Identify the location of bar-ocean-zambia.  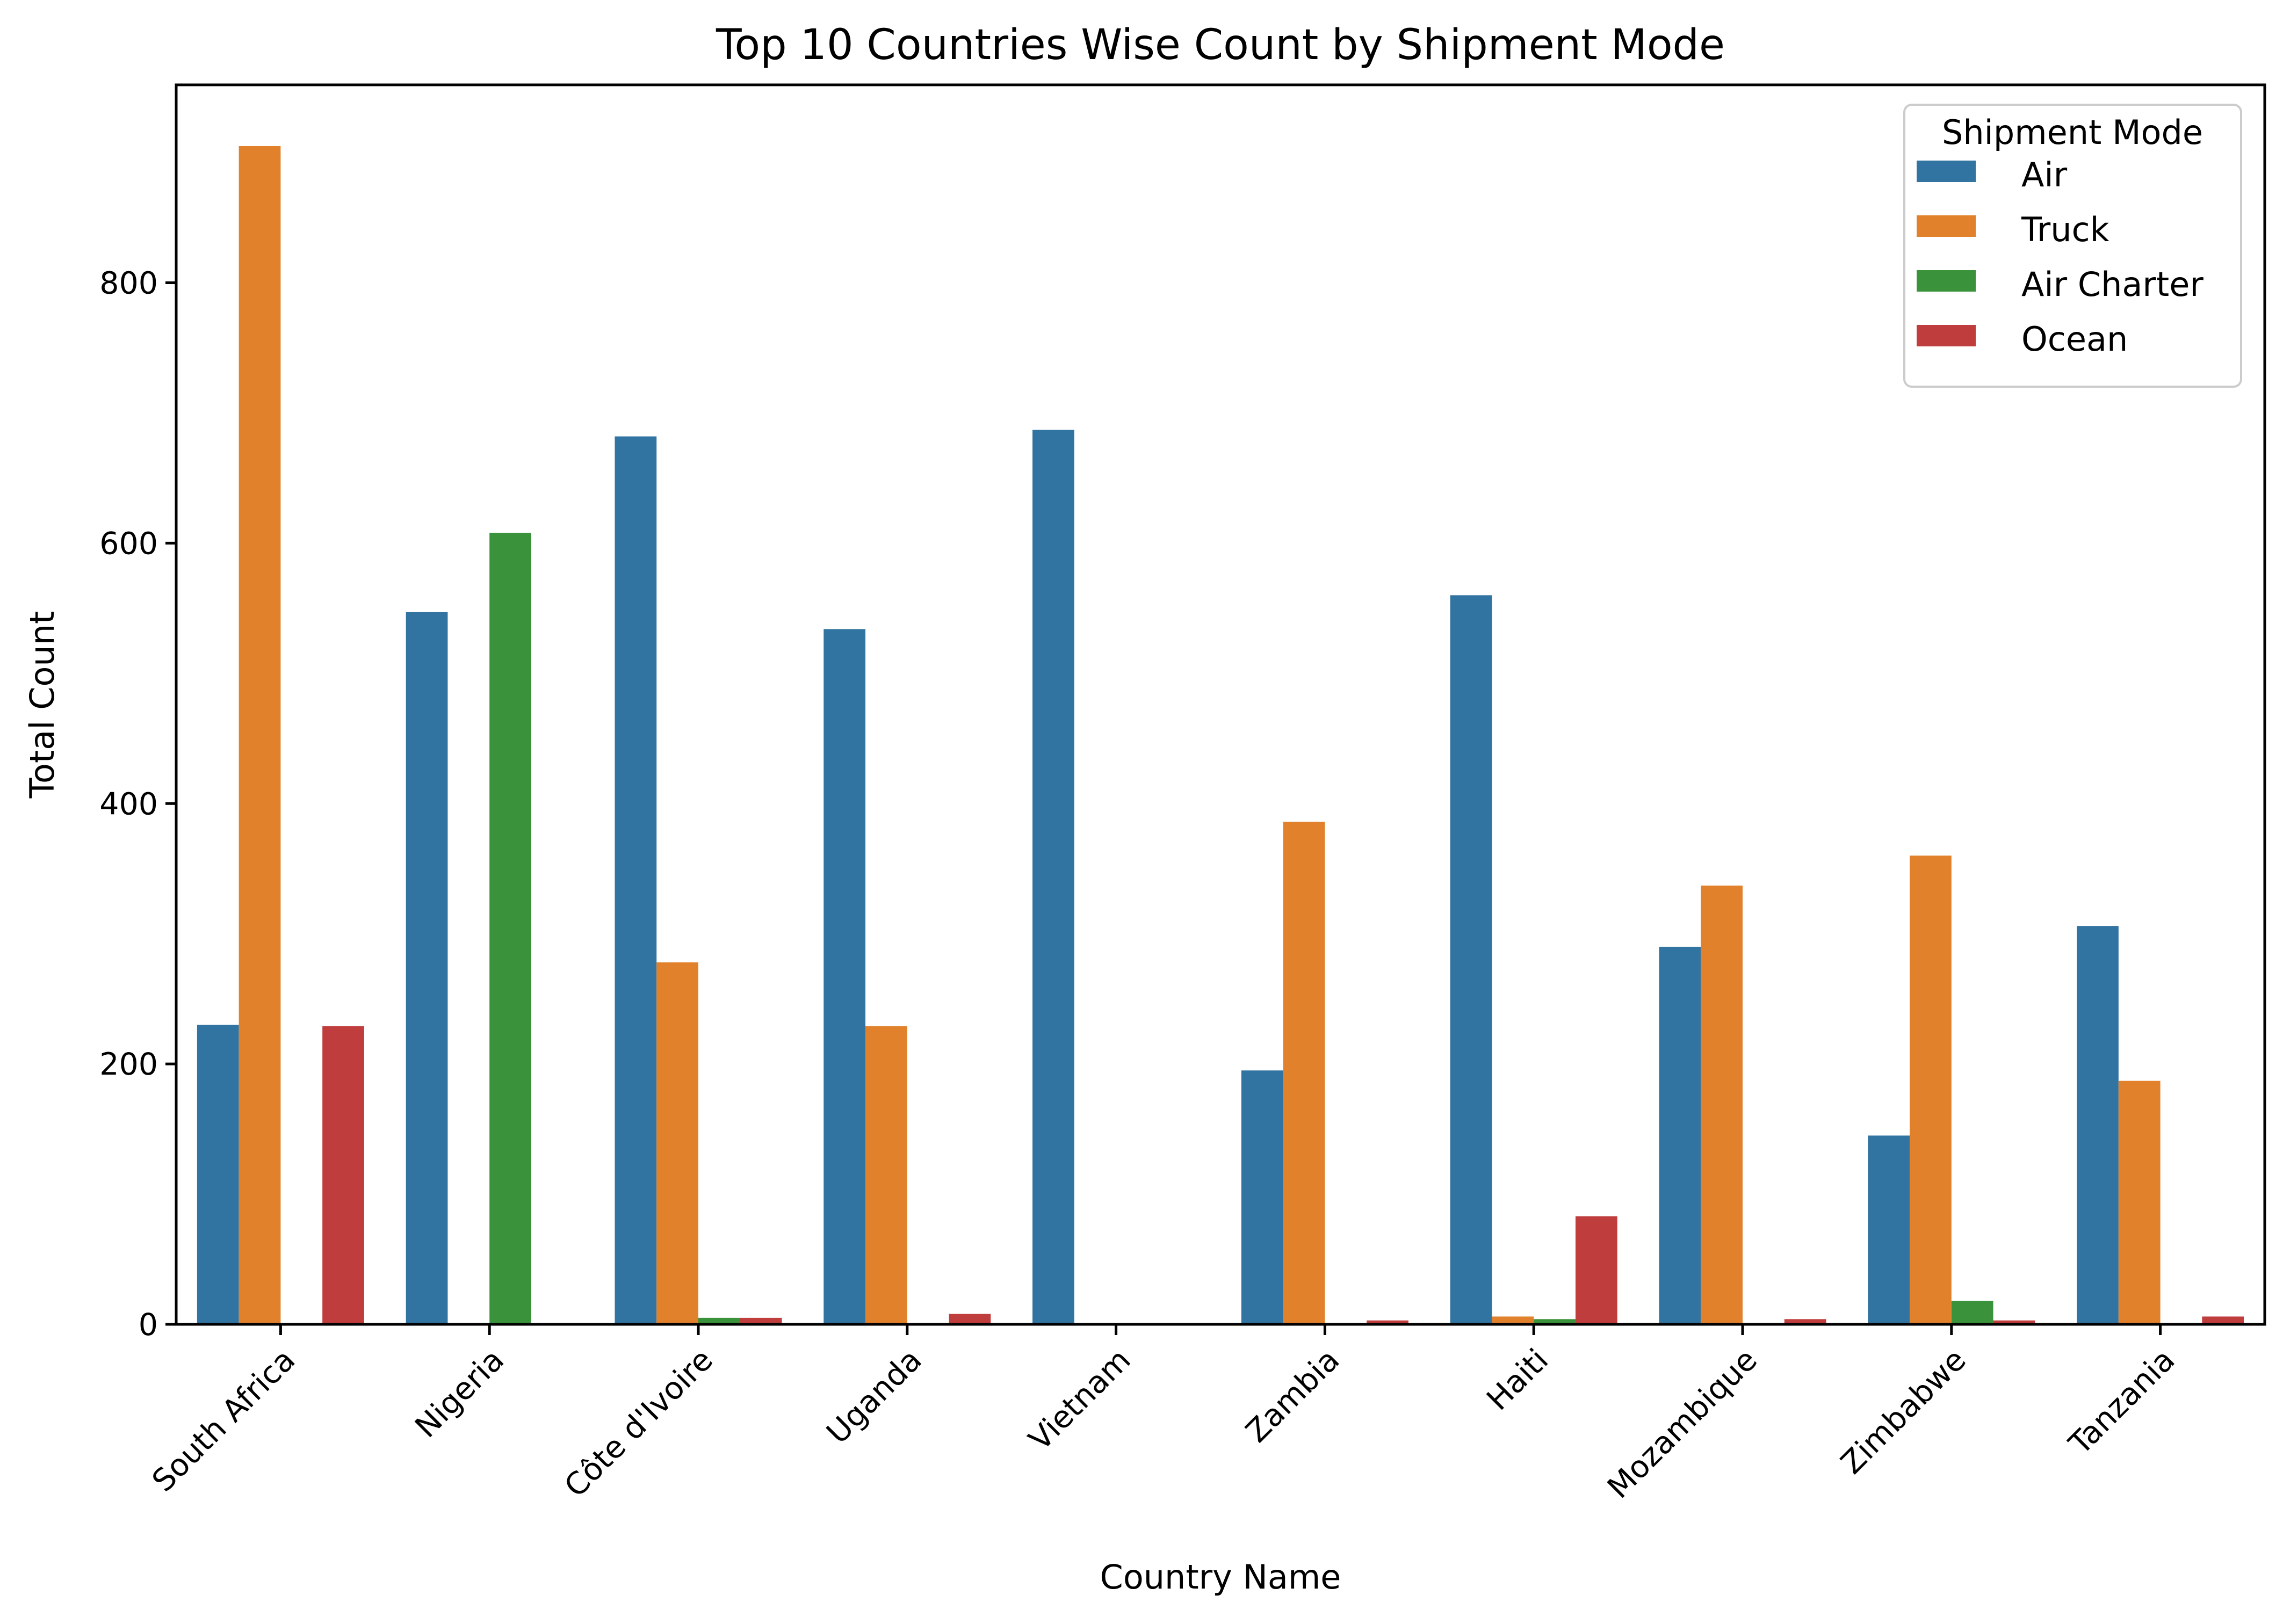
(1387, 1322).